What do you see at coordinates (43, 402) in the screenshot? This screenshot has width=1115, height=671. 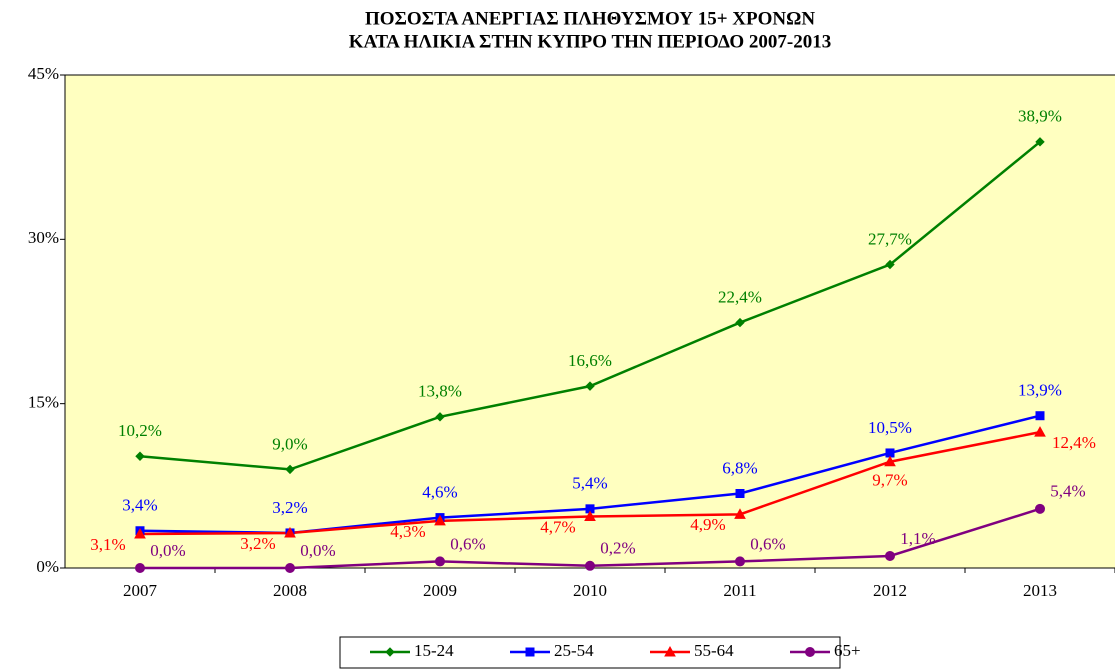 I see `y-tick-label: 15%` at bounding box center [43, 402].